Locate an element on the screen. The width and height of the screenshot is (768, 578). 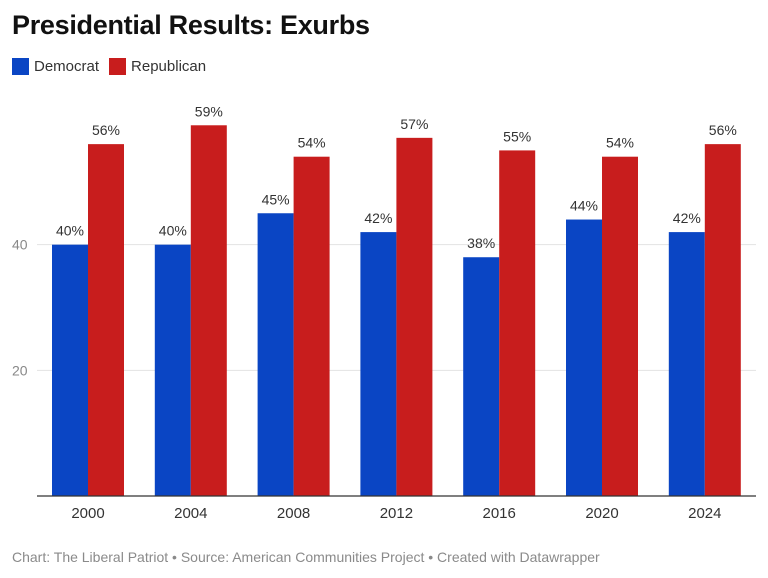
data-label-democrat-2012: 42% is located at coordinates (378, 218).